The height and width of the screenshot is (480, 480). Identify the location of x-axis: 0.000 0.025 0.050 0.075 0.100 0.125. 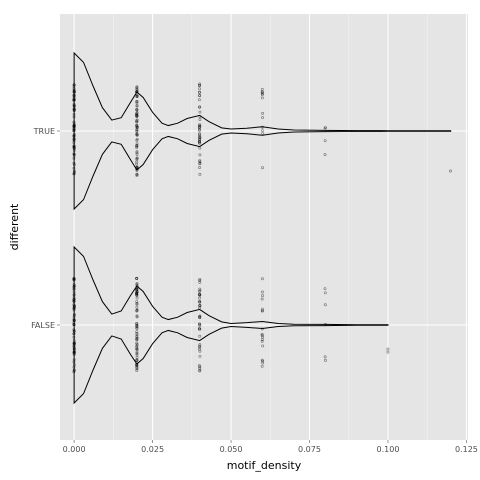
(270, 447).